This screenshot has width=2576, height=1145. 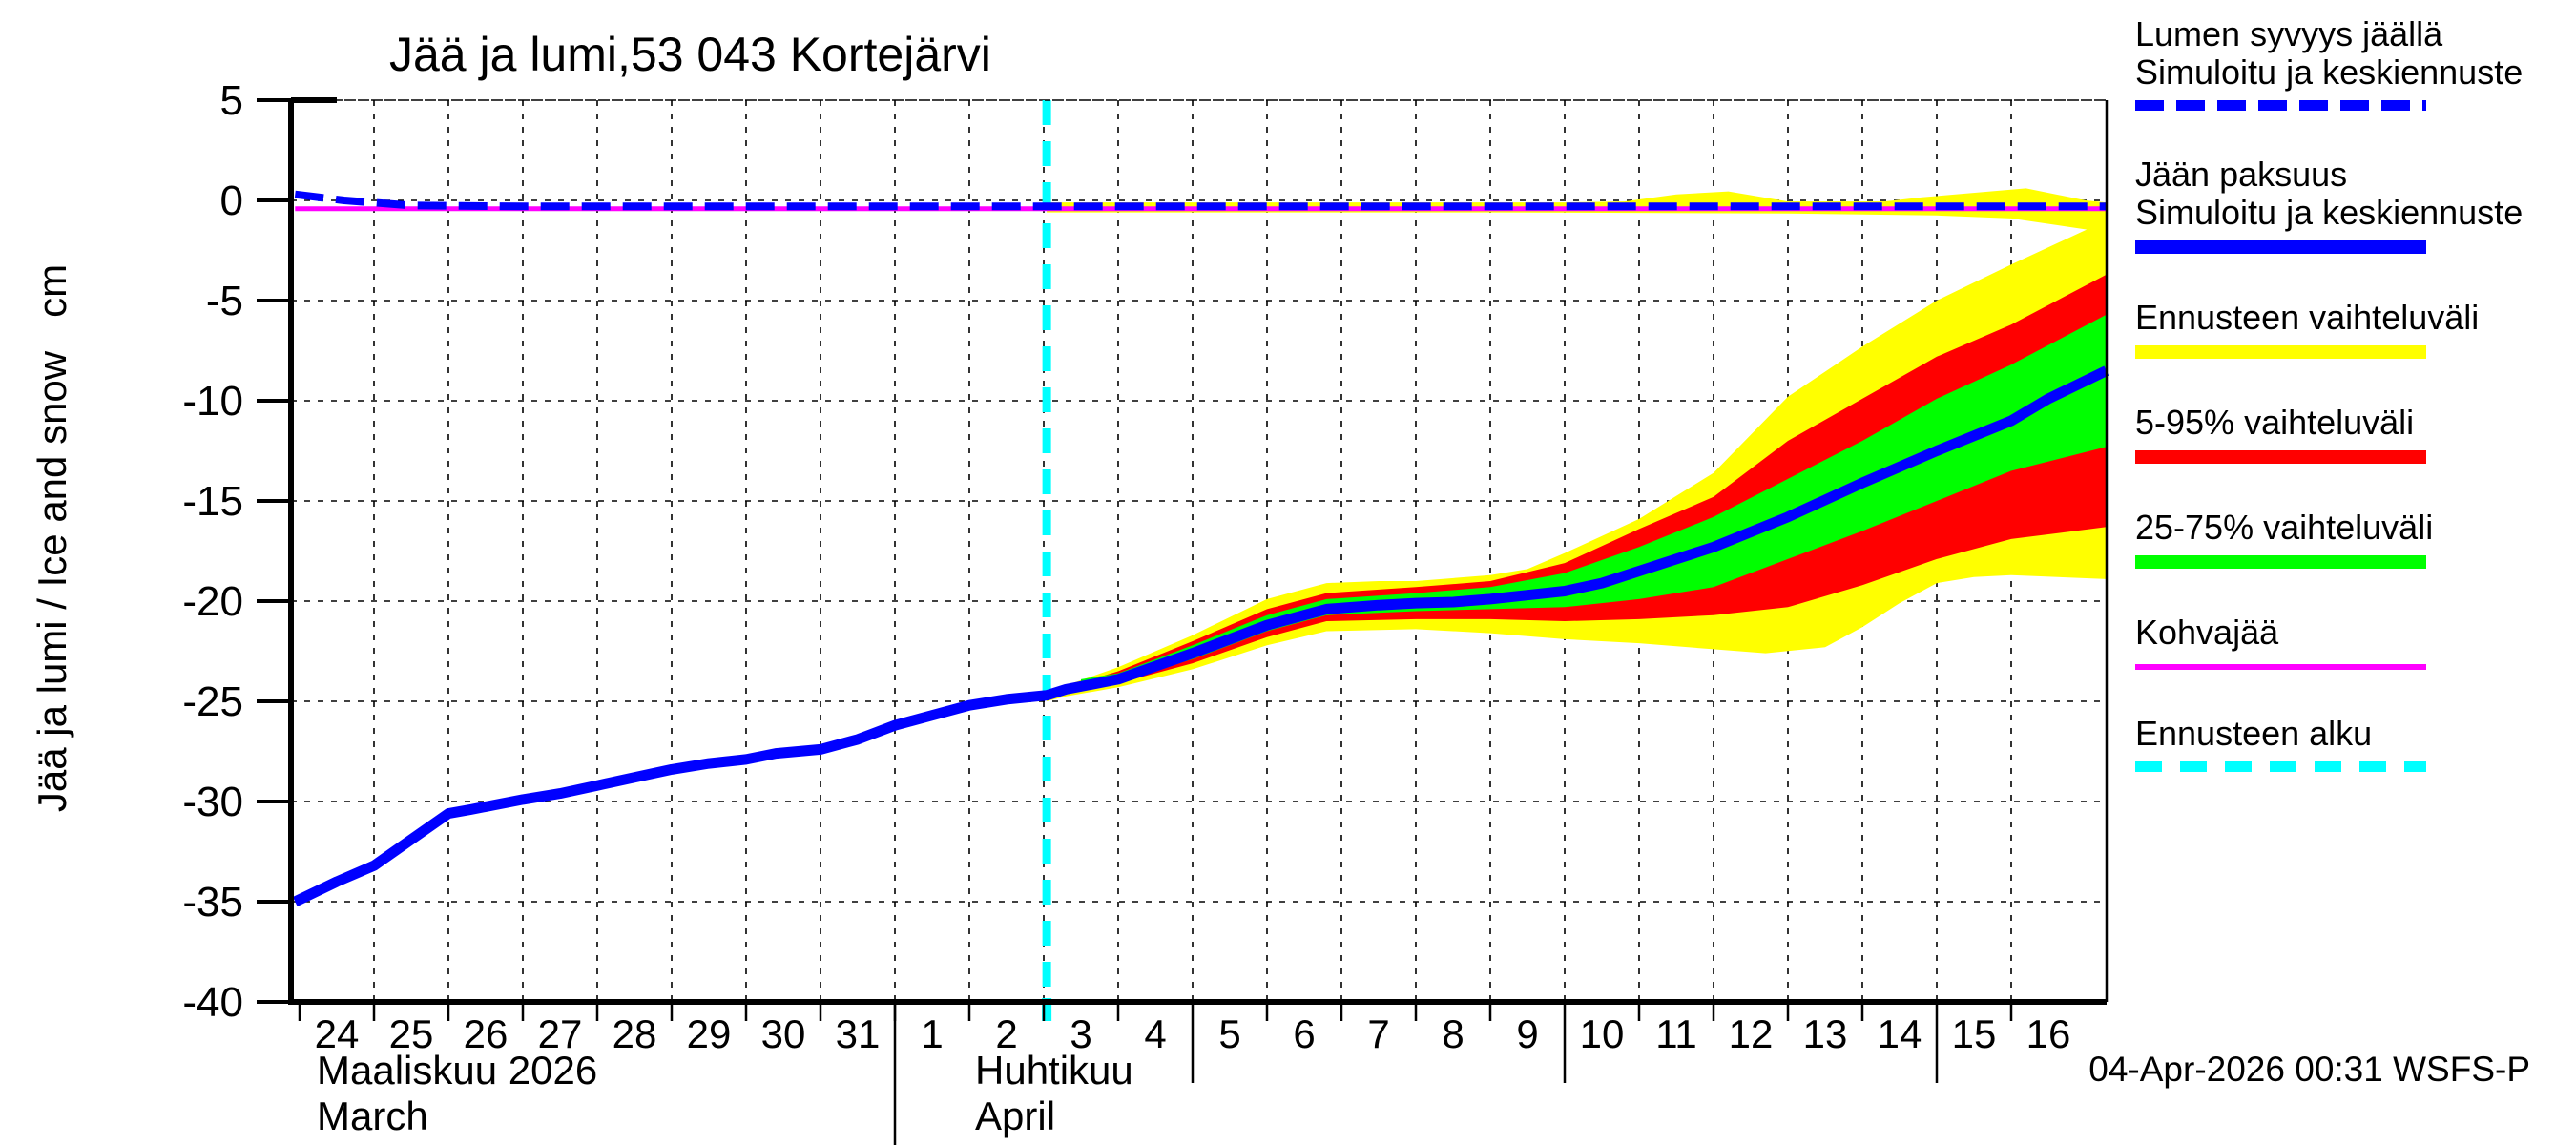 I want to click on y-tick-label: 0, so click(x=231, y=200).